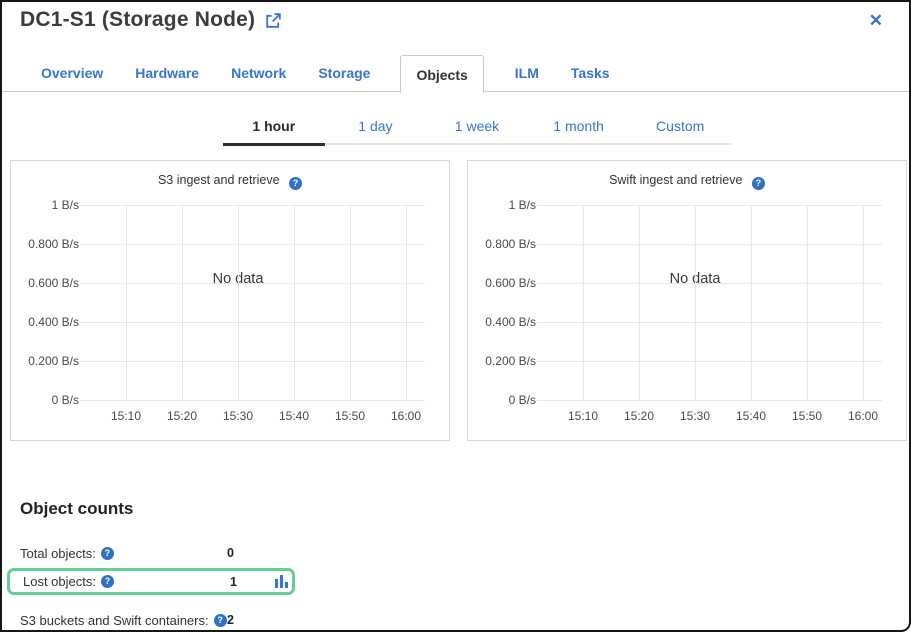 The height and width of the screenshot is (632, 911). What do you see at coordinates (230, 553) in the screenshot?
I see `total-objects-value: 0` at bounding box center [230, 553].